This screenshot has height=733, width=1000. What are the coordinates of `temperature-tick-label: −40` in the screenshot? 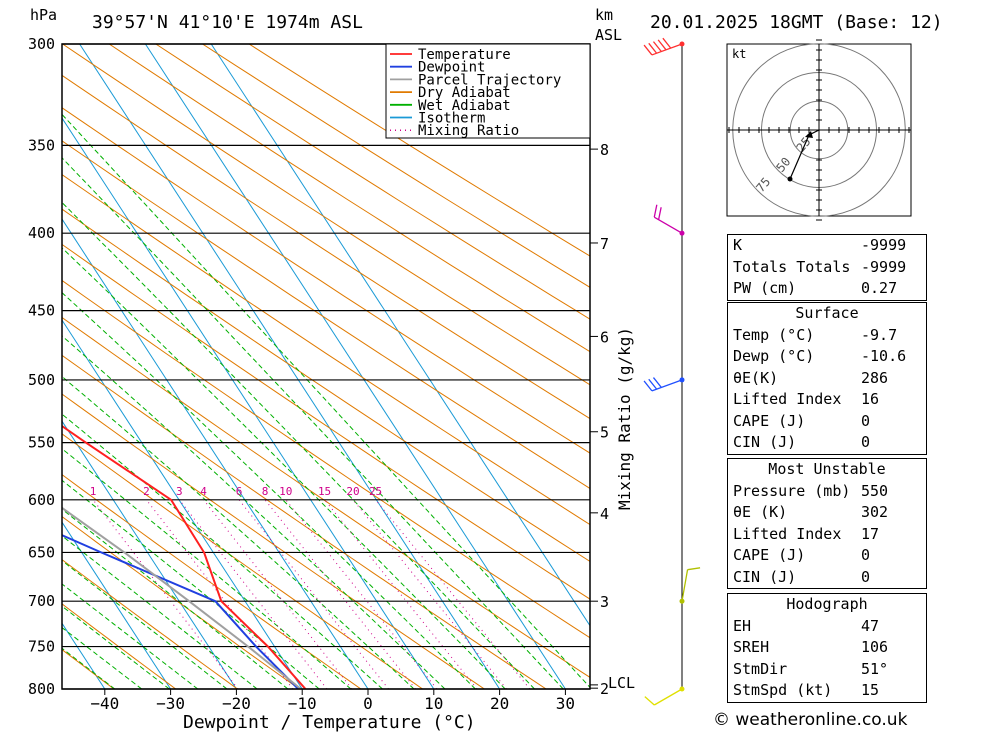 It's located at (104, 703).